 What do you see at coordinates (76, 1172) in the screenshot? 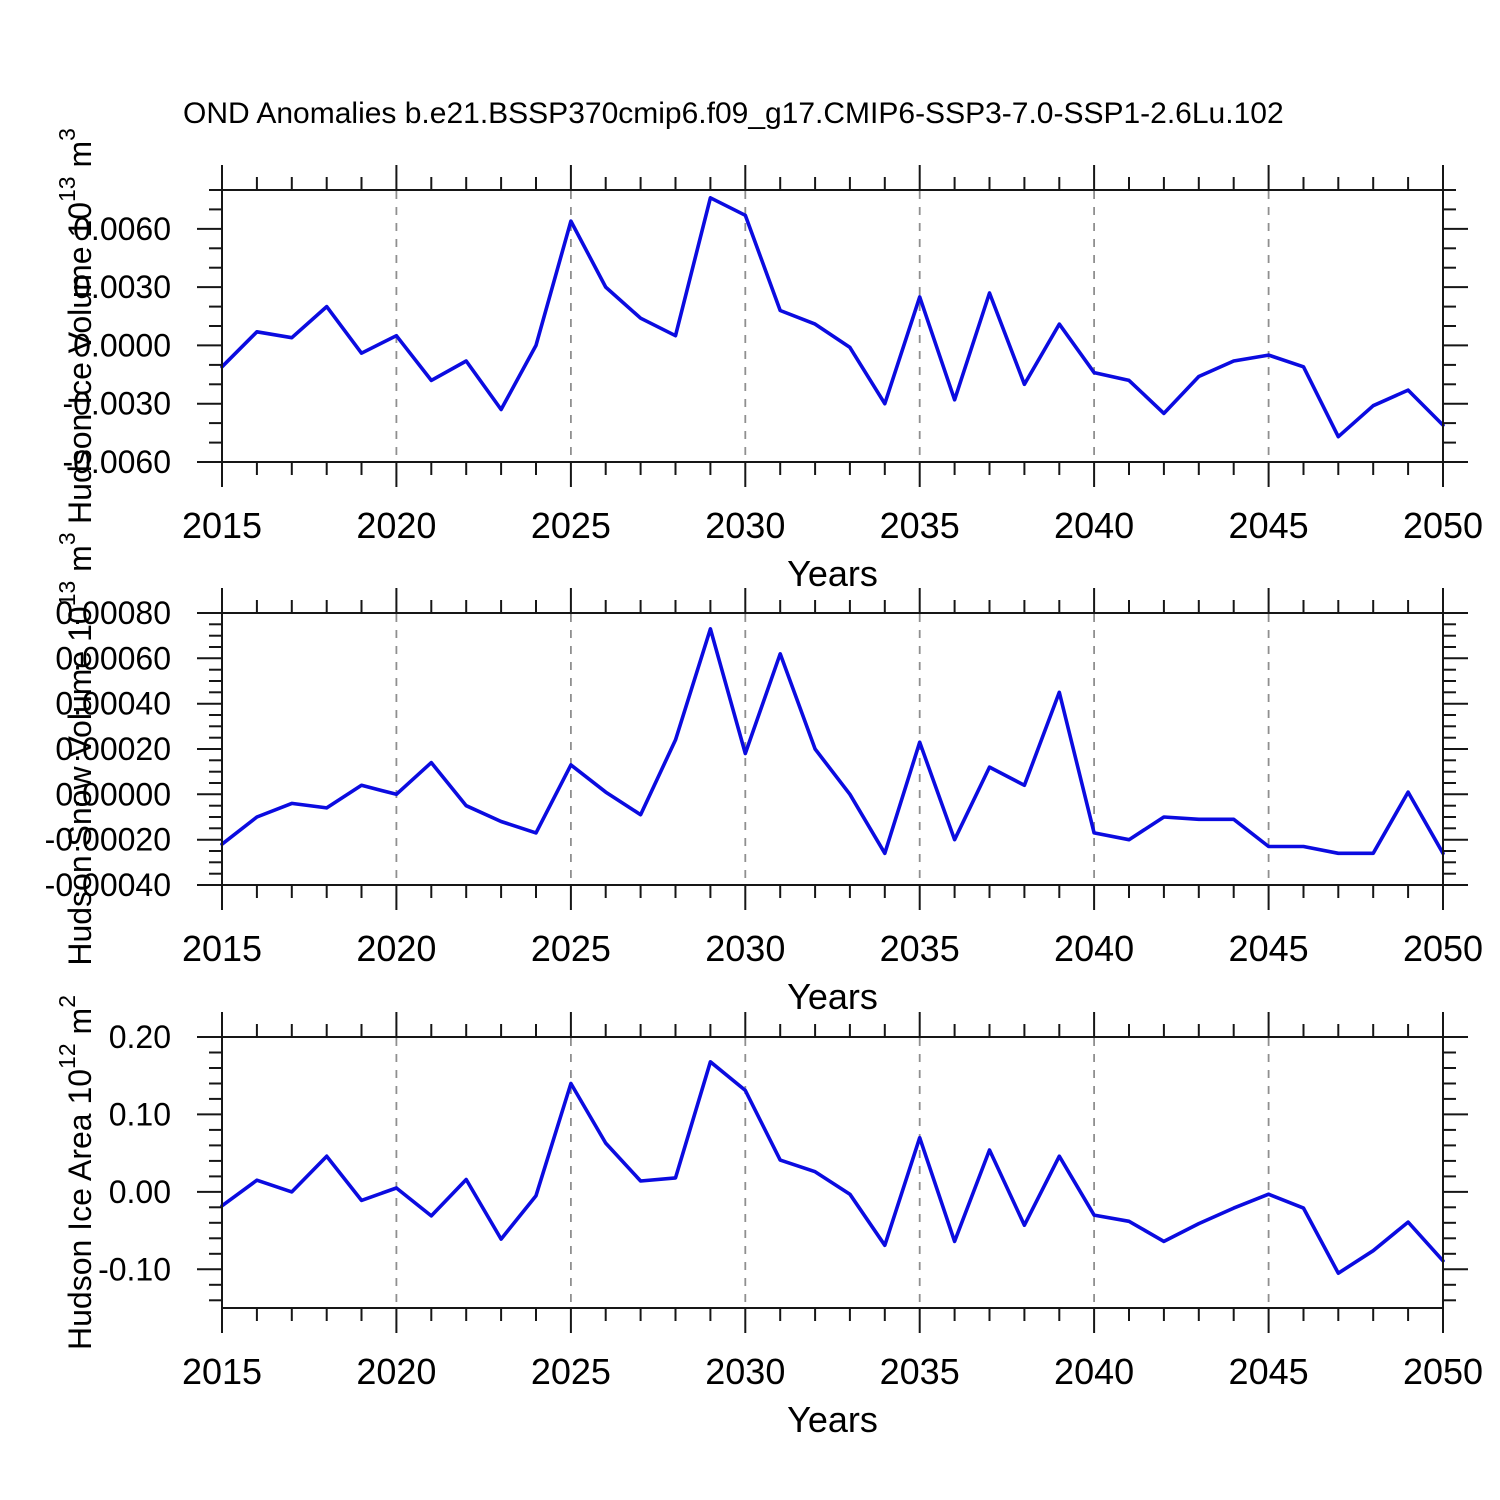
I see `y-axis-title-ice-area: Hudson Ice Area 1012 m2` at bounding box center [76, 1172].